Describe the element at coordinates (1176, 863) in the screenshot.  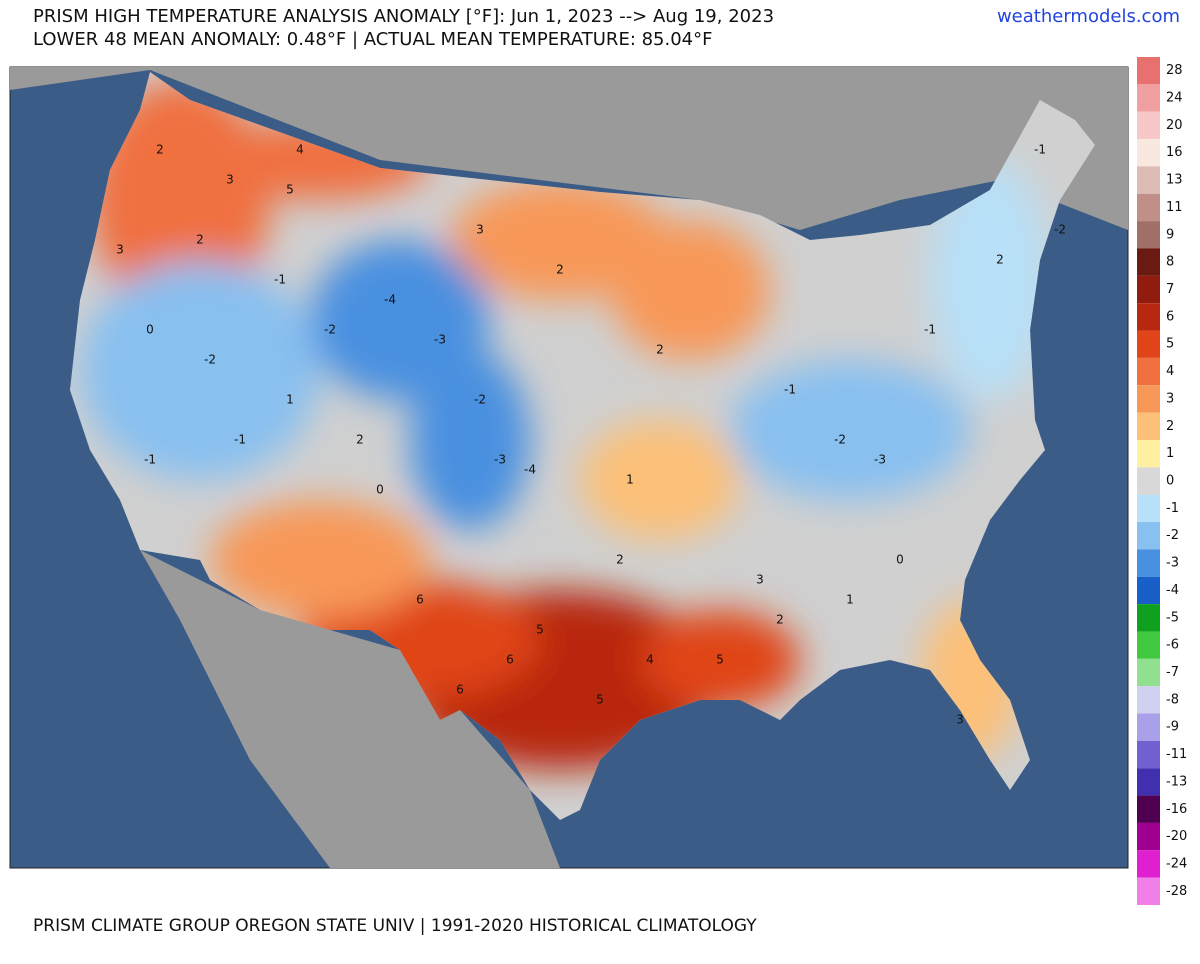
I see `colorbar-label: -24` at that location.